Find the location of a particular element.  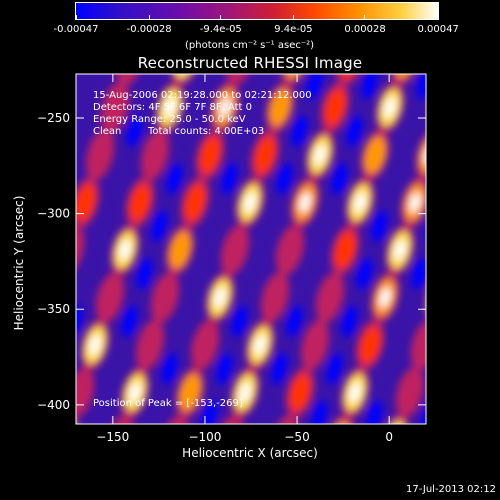

peak-position-label: Position of Peak = [-153,-269] is located at coordinates (168, 403).